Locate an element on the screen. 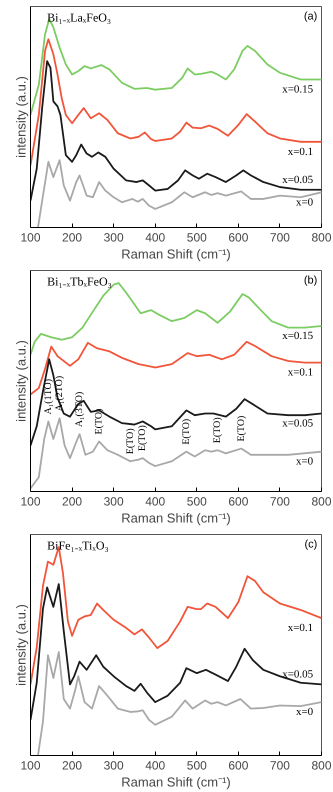 The width and height of the screenshot is (333, 792). annotation: A₁(1TO) is located at coordinates (48, 396).